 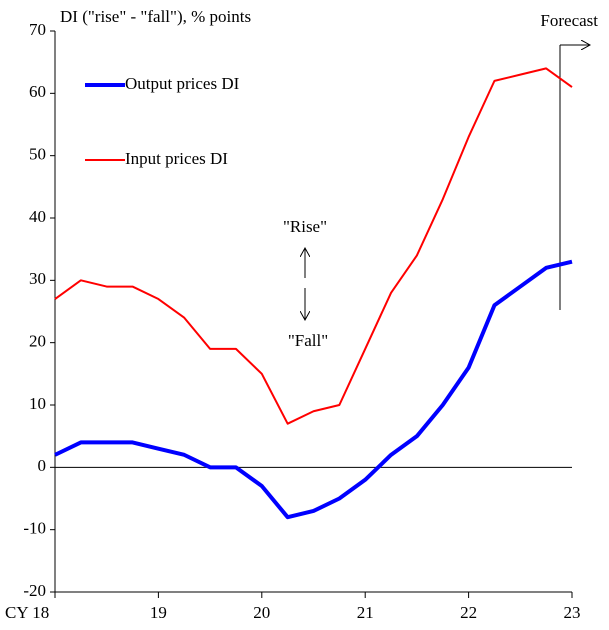 What do you see at coordinates (37, 278) in the screenshot?
I see `y-tick-label: 30` at bounding box center [37, 278].